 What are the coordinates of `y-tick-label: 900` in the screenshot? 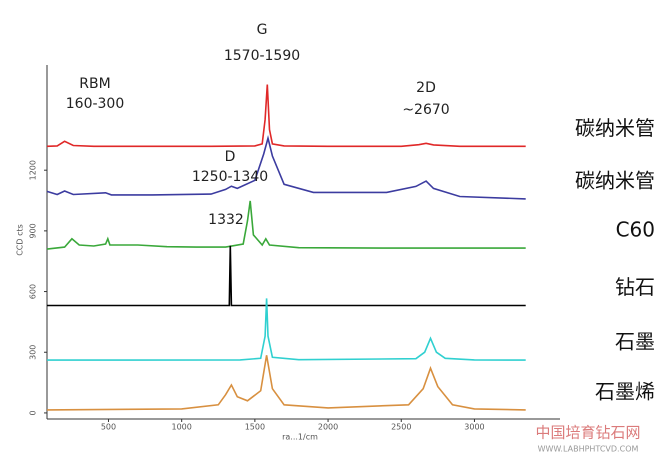 It's located at (33, 230).